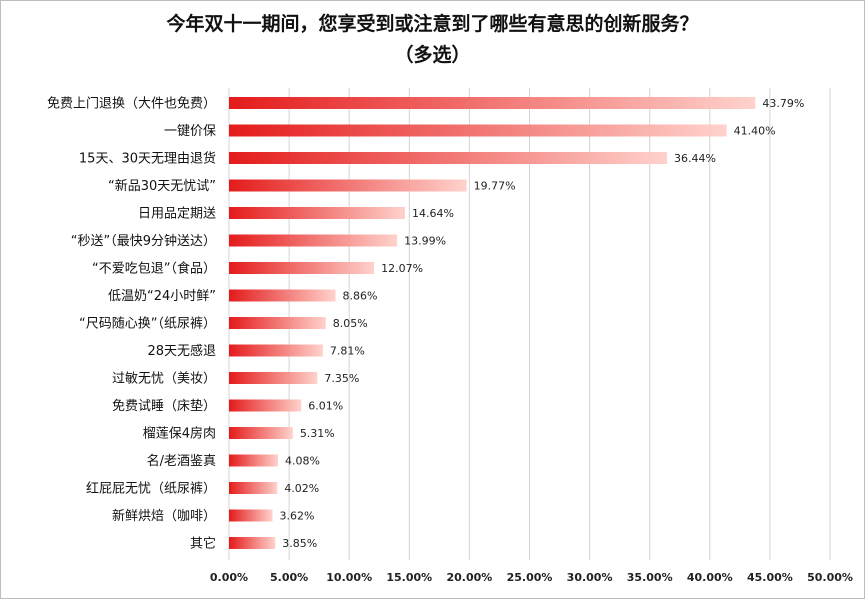 The image size is (865, 599). What do you see at coordinates (350, 323) in the screenshot?
I see `value-label: 8.05%` at bounding box center [350, 323].